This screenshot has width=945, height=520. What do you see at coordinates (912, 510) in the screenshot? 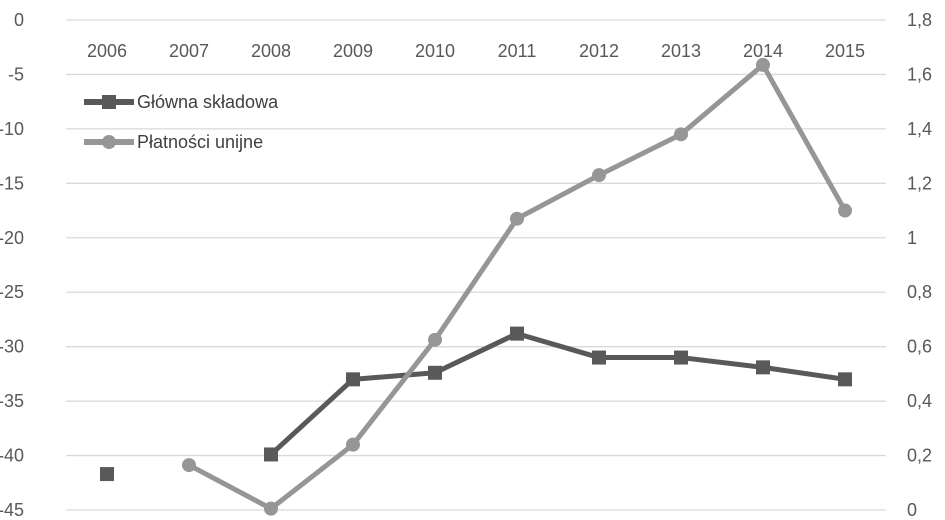
I see `right-axis-tick-label: 0` at bounding box center [912, 510].